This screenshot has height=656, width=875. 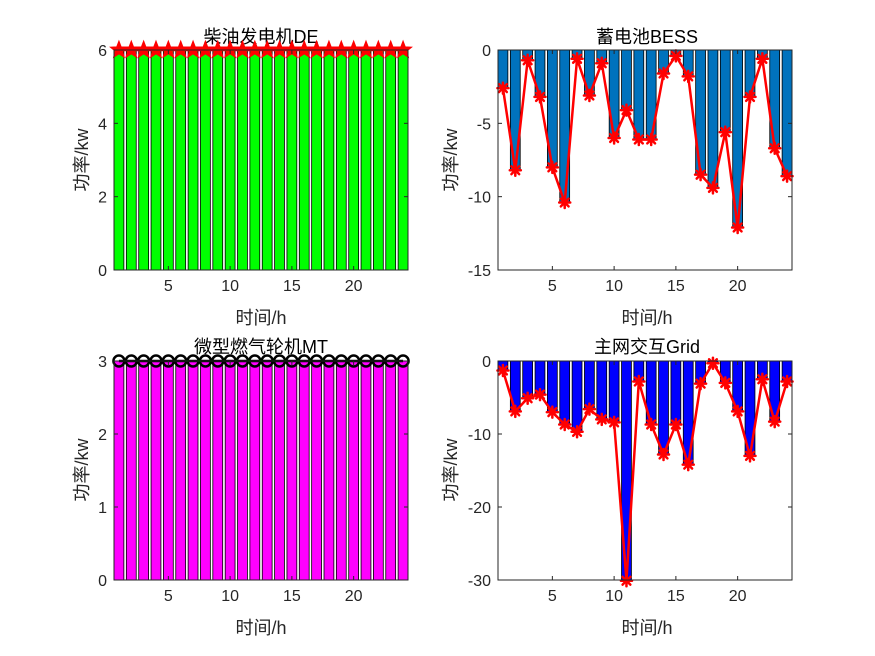 What do you see at coordinates (479, 271) in the screenshot?
I see `y-tick-label: -15` at bounding box center [479, 271].